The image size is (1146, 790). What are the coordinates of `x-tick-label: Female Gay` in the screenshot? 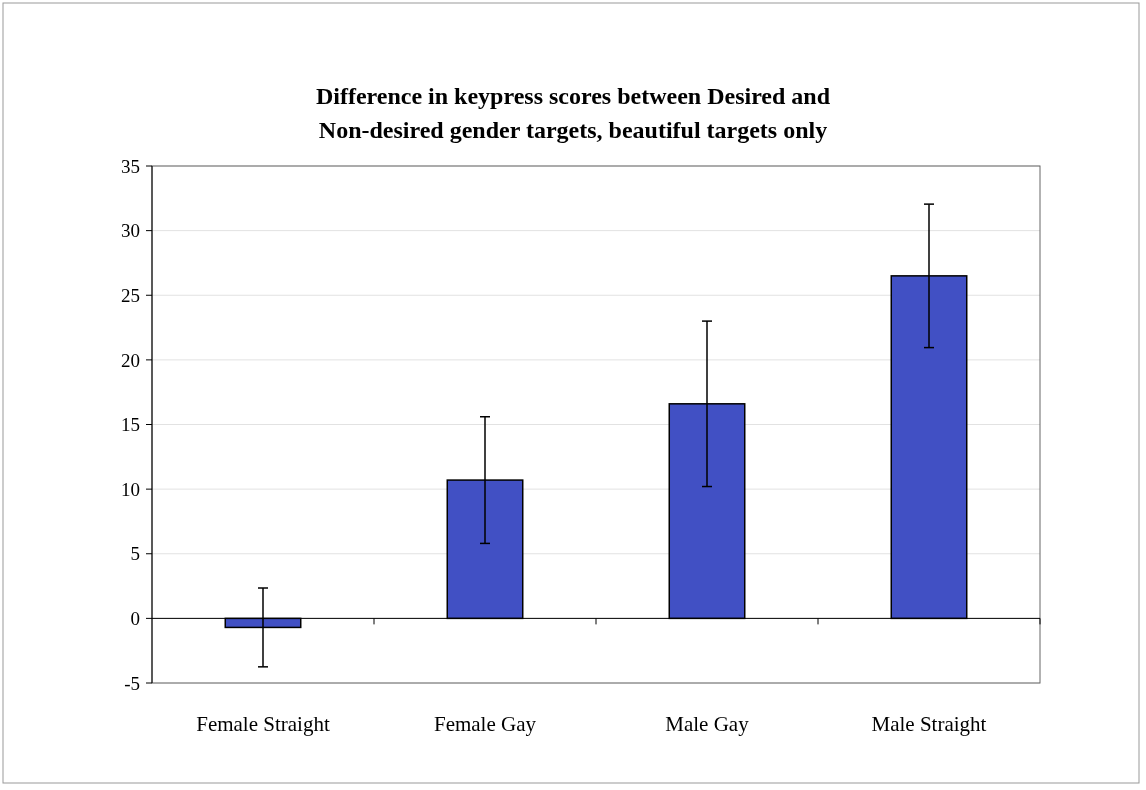 It's located at (485, 724).